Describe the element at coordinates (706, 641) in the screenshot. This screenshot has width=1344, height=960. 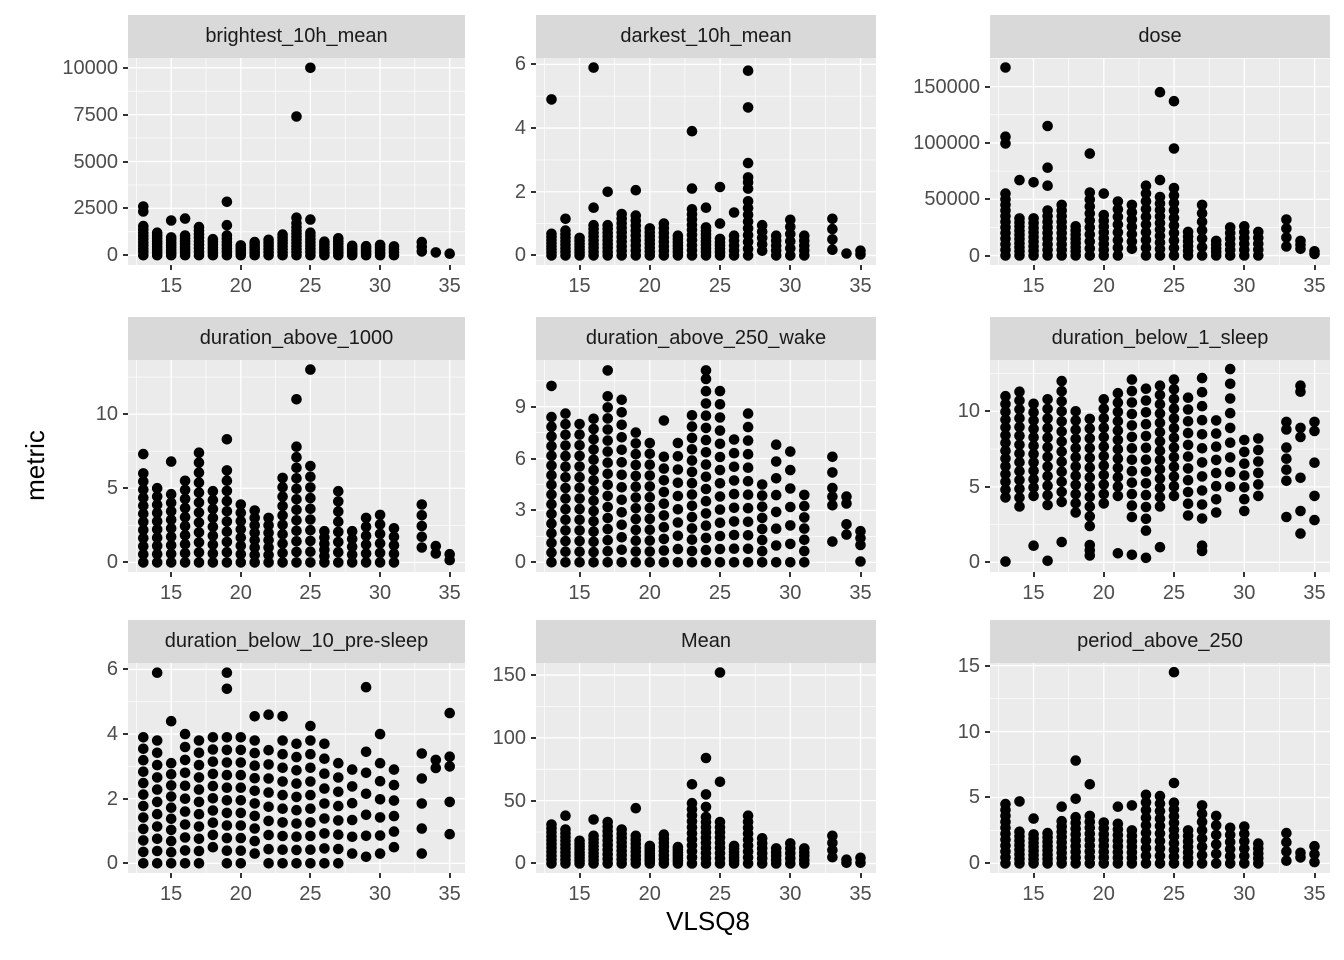
I see `facet-strip-label: Mean` at that location.